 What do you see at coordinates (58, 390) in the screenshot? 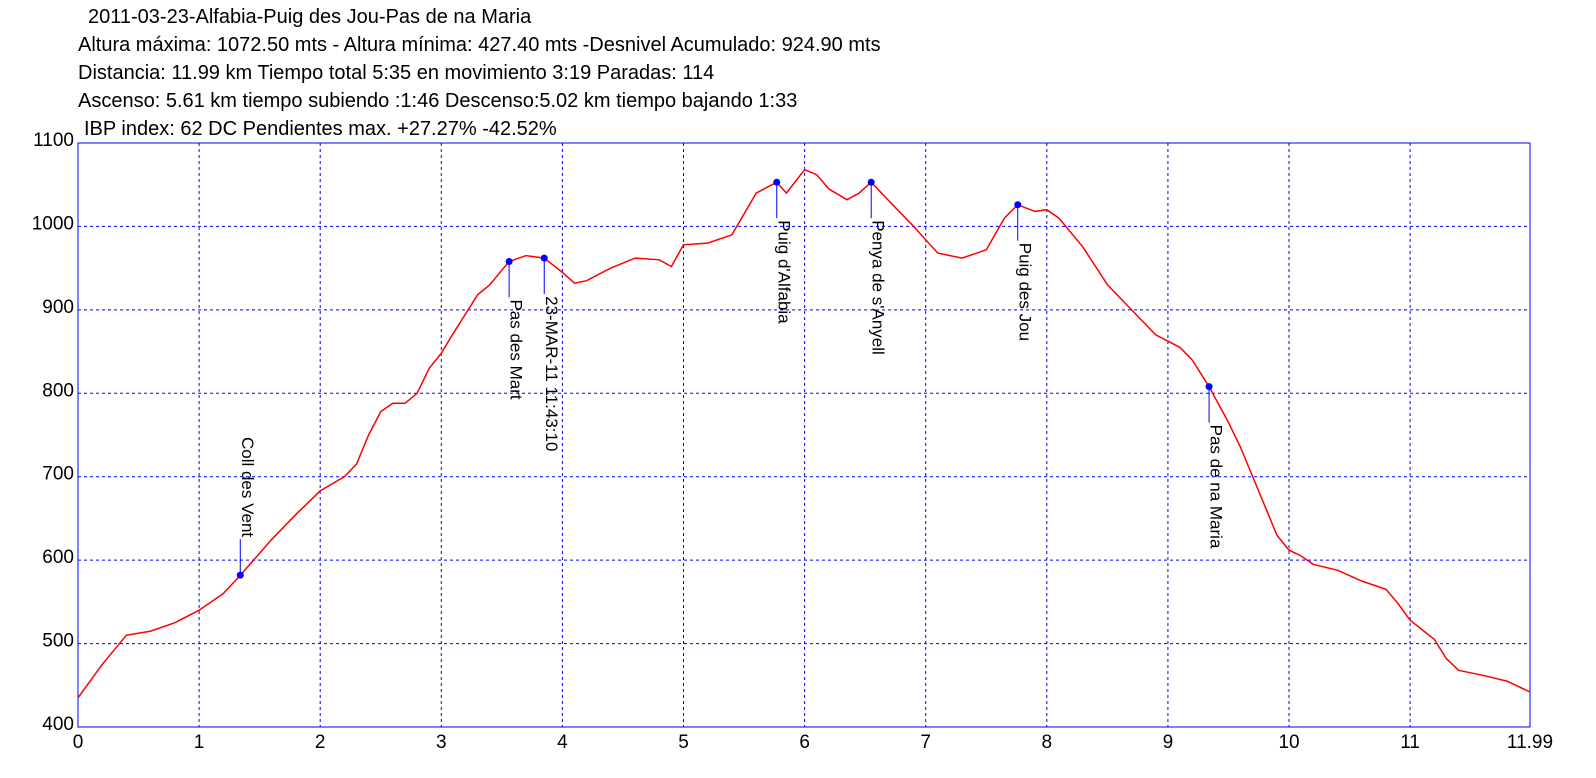
I see `y-tick-label: 800` at bounding box center [58, 390].